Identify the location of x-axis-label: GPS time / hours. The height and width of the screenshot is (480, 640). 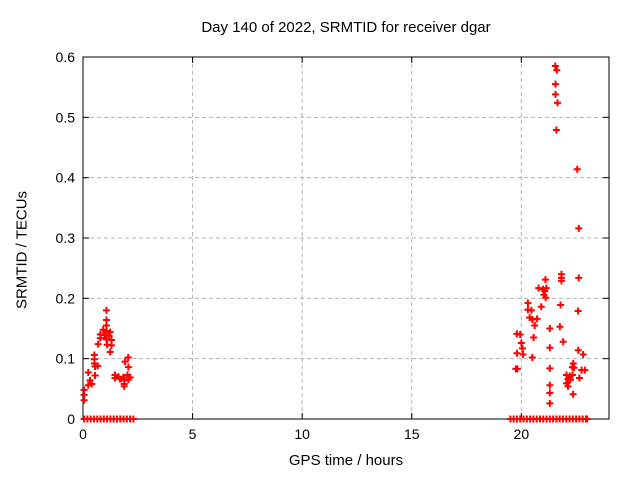
(346, 460).